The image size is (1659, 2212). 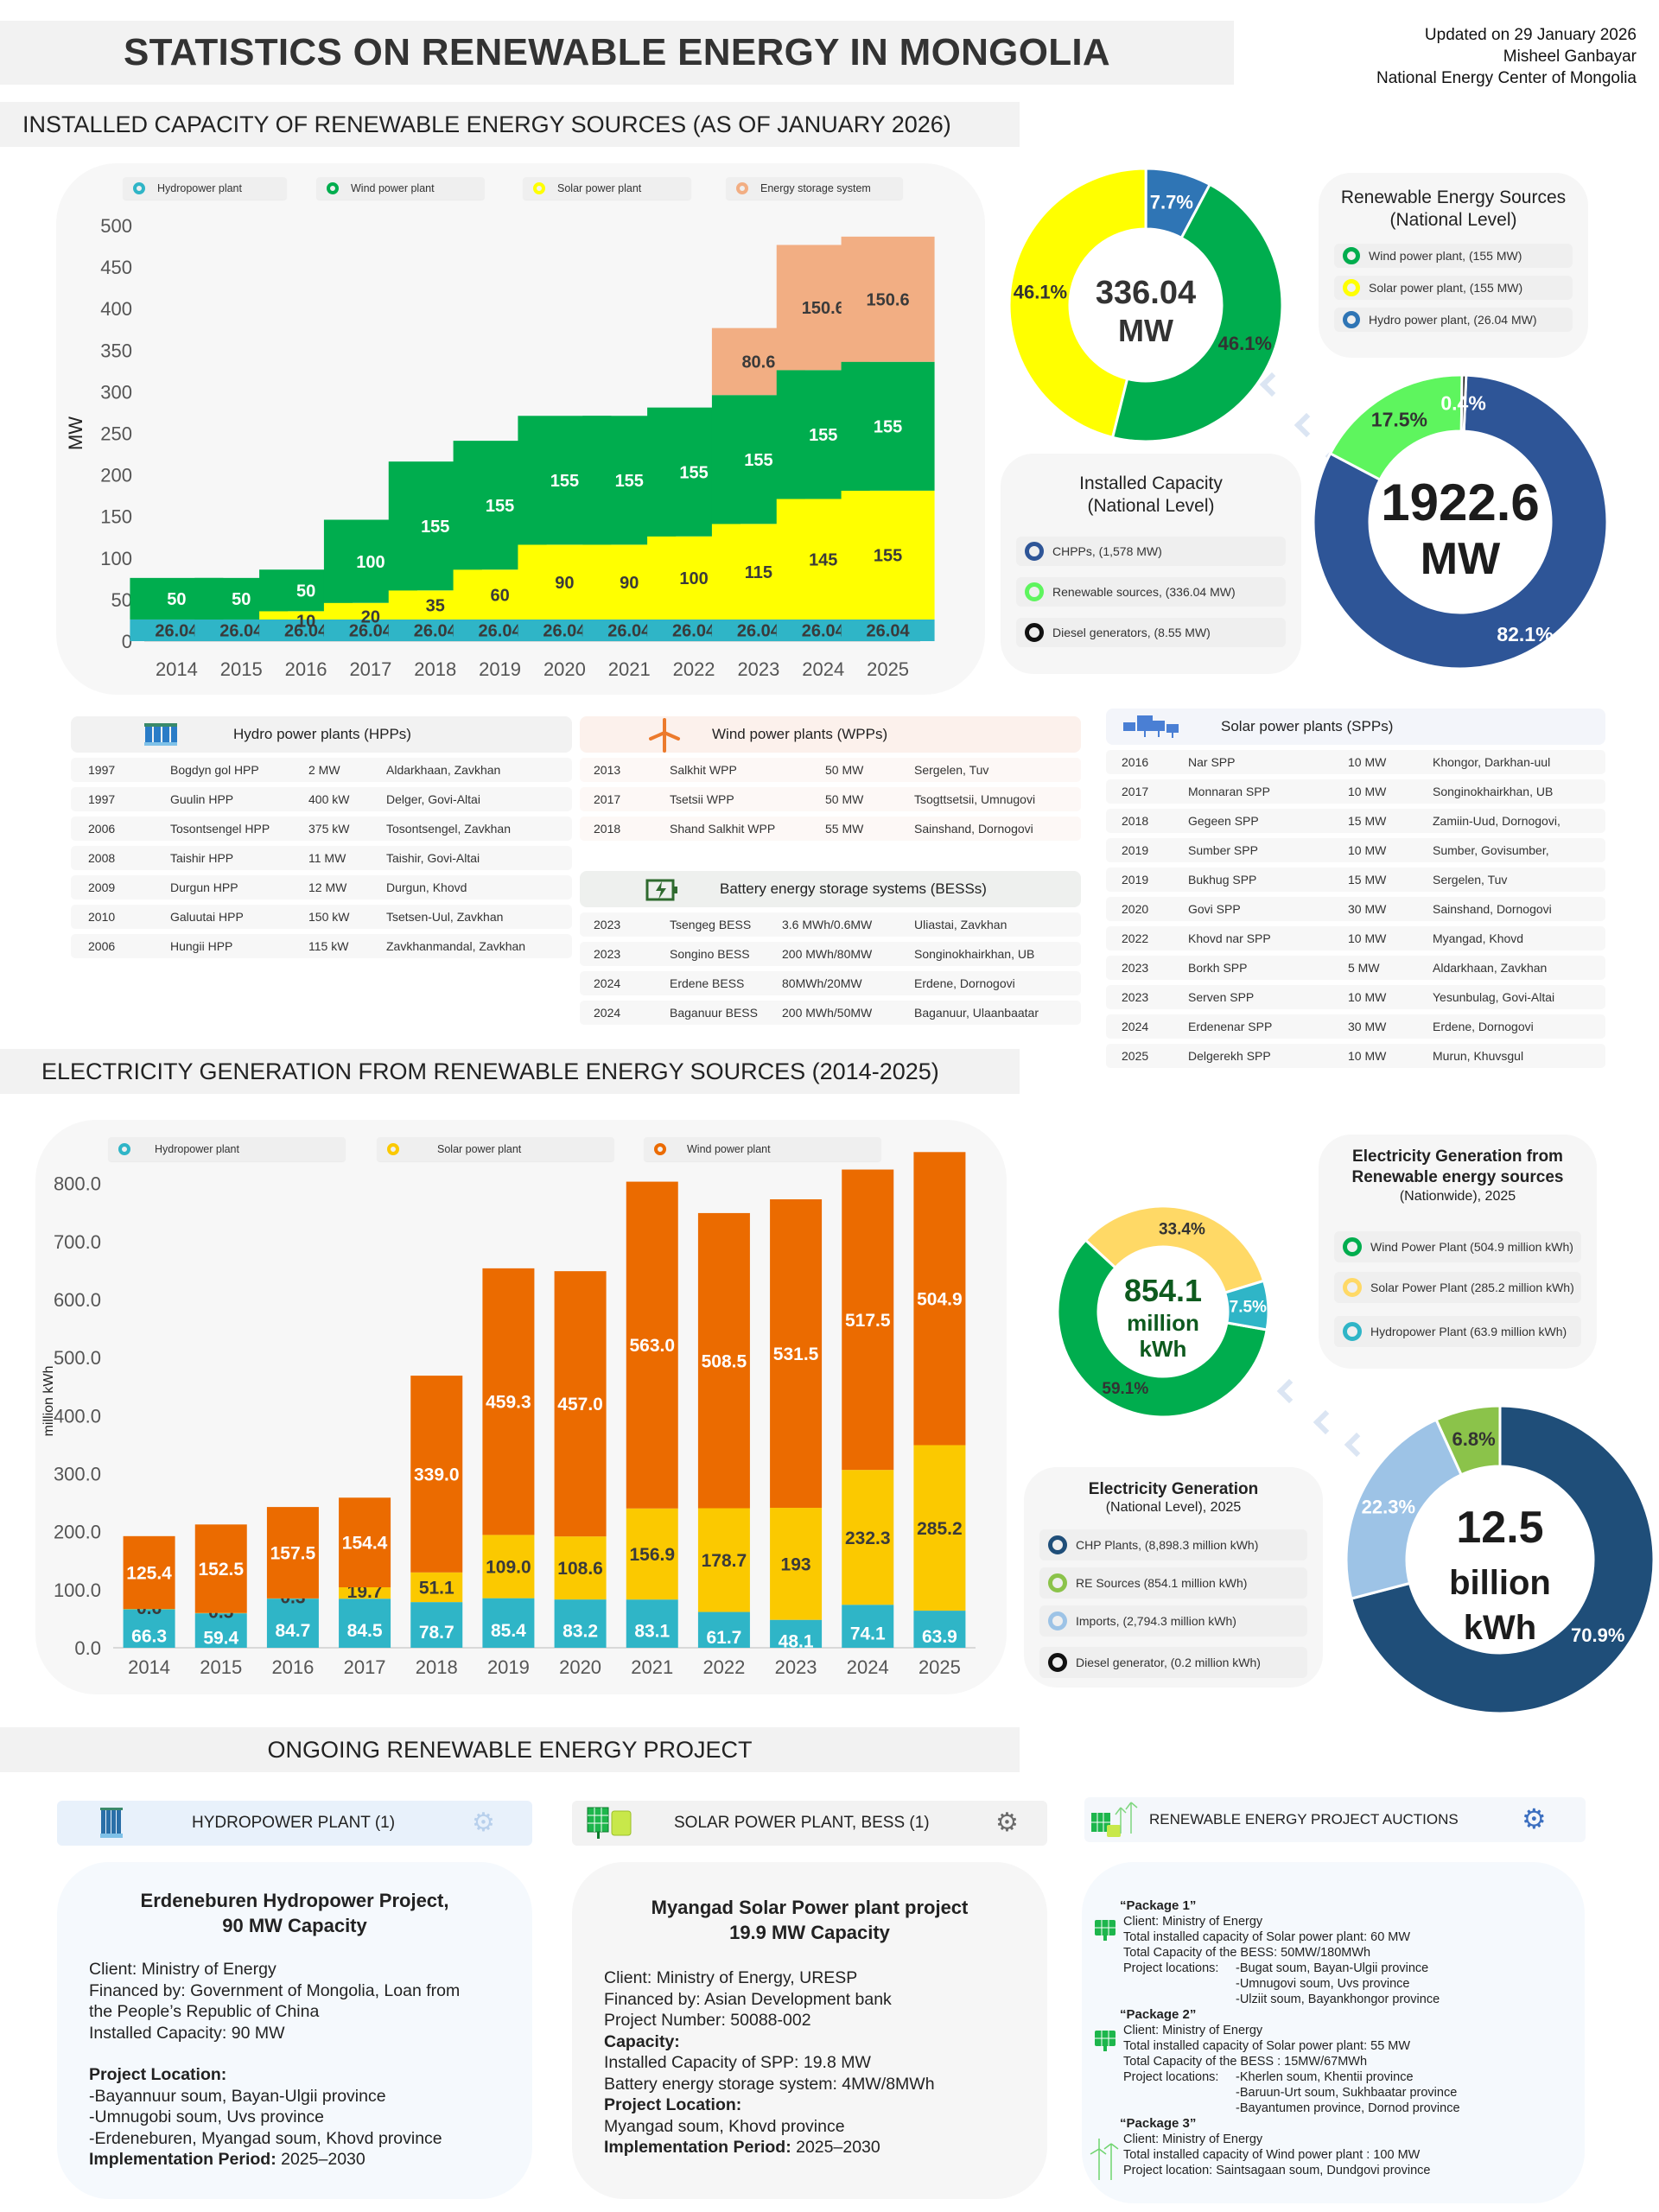 What do you see at coordinates (1352, 1246) in the screenshot?
I see `wind-ring-icon` at bounding box center [1352, 1246].